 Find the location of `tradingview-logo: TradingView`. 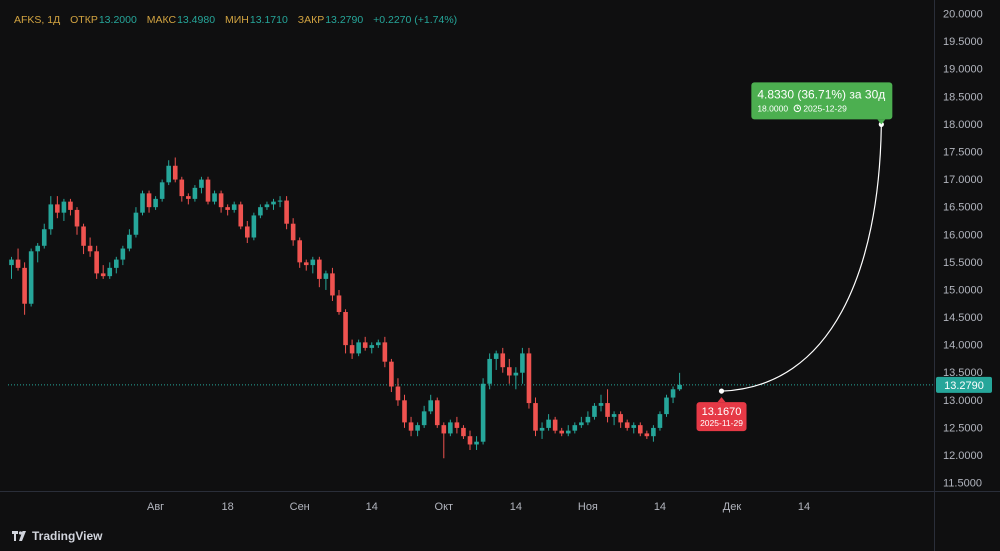

tradingview-logo: TradingView is located at coordinates (57, 536).